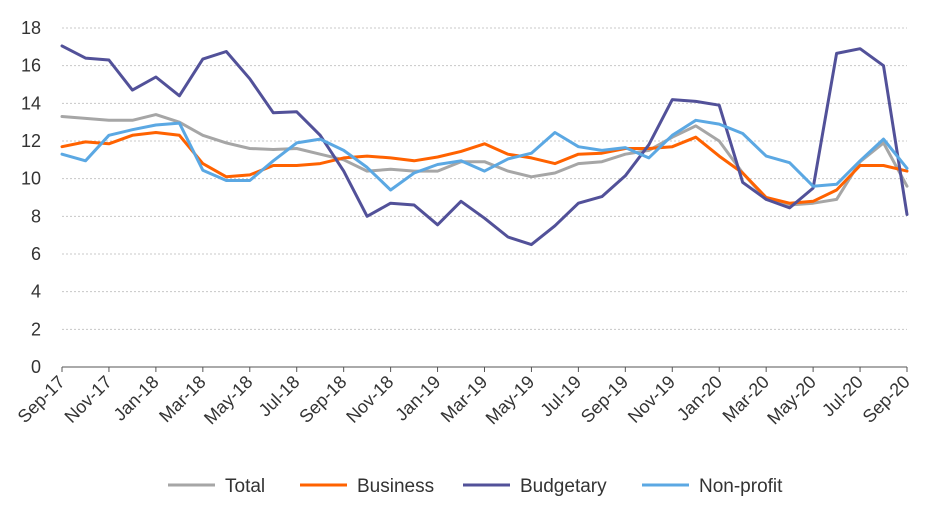 The height and width of the screenshot is (521, 952). I want to click on x-tick-label: Jan-19, so click(417, 398).